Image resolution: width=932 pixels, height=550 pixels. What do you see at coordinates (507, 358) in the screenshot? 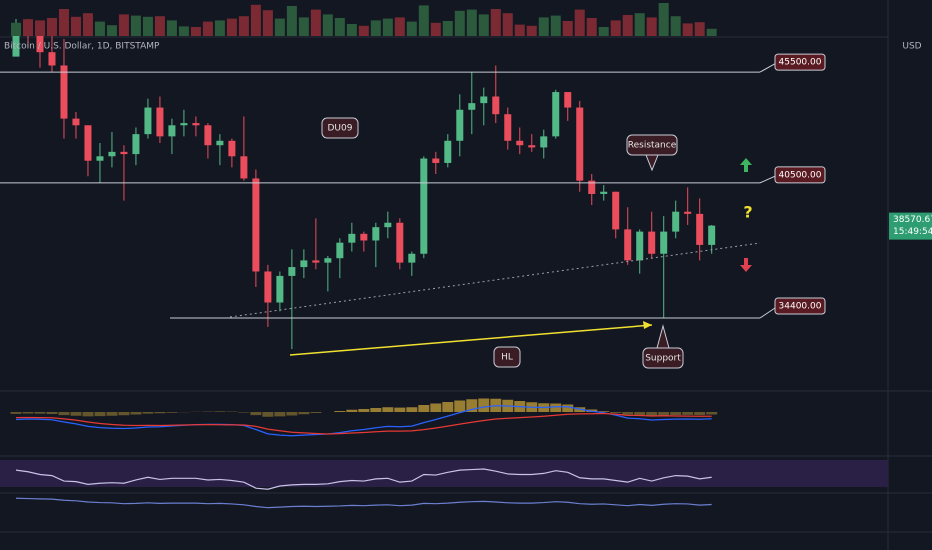
I see `annotation: HL` at bounding box center [507, 358].